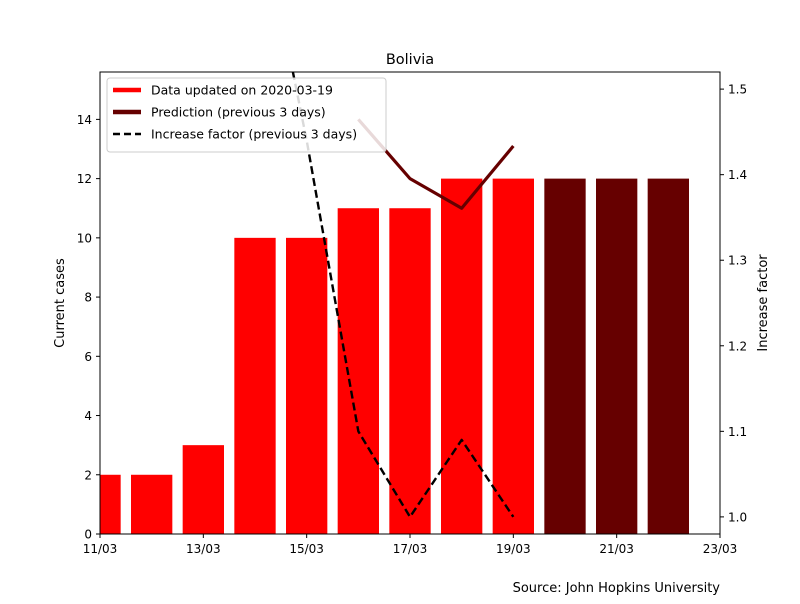 The height and width of the screenshot is (604, 800). Describe the element at coordinates (254, 134) in the screenshot. I see `legend-label-2: Increase factor (previous 3 days)` at that location.